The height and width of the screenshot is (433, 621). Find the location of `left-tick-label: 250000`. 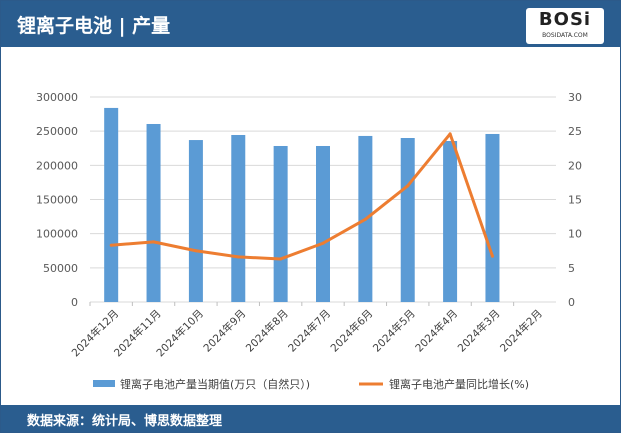

left-tick-label: 250000 is located at coordinates (57, 131).